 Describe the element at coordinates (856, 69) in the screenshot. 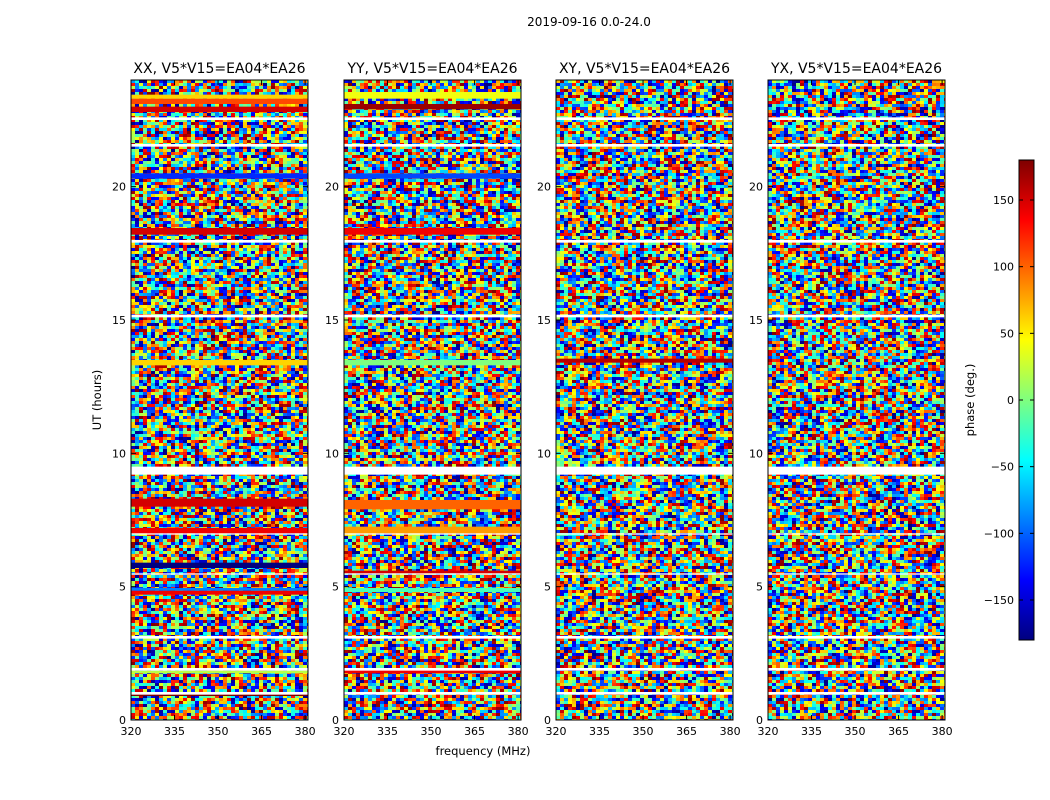

I see `panel-title: YX, V5*V15=EA04*EA26` at that location.